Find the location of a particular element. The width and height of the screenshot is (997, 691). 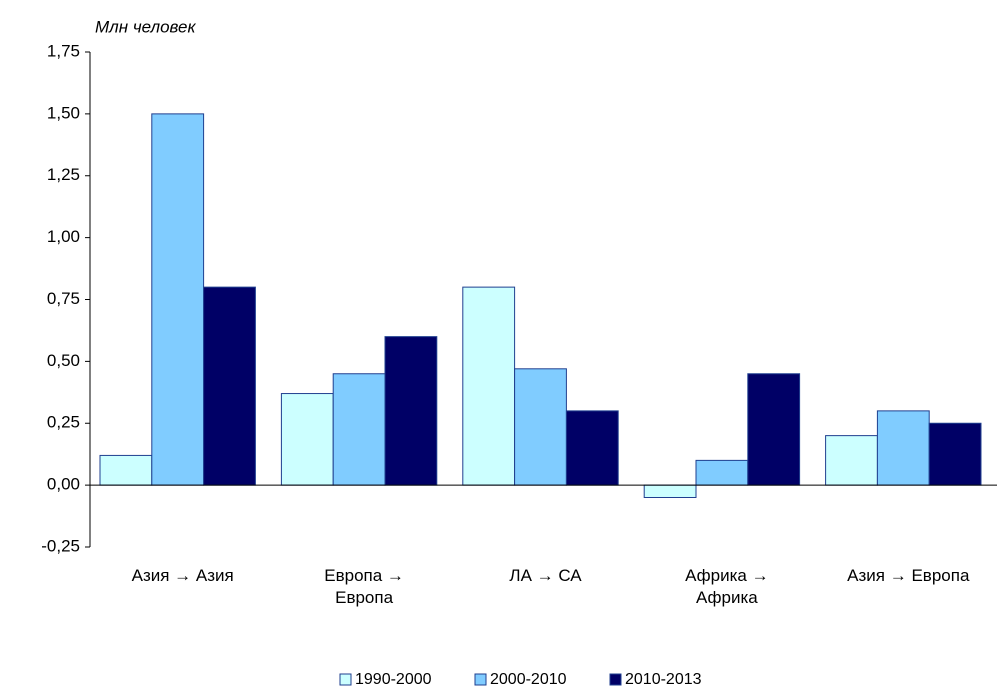

x-tick-label: ЛА → СА is located at coordinates (545, 575).